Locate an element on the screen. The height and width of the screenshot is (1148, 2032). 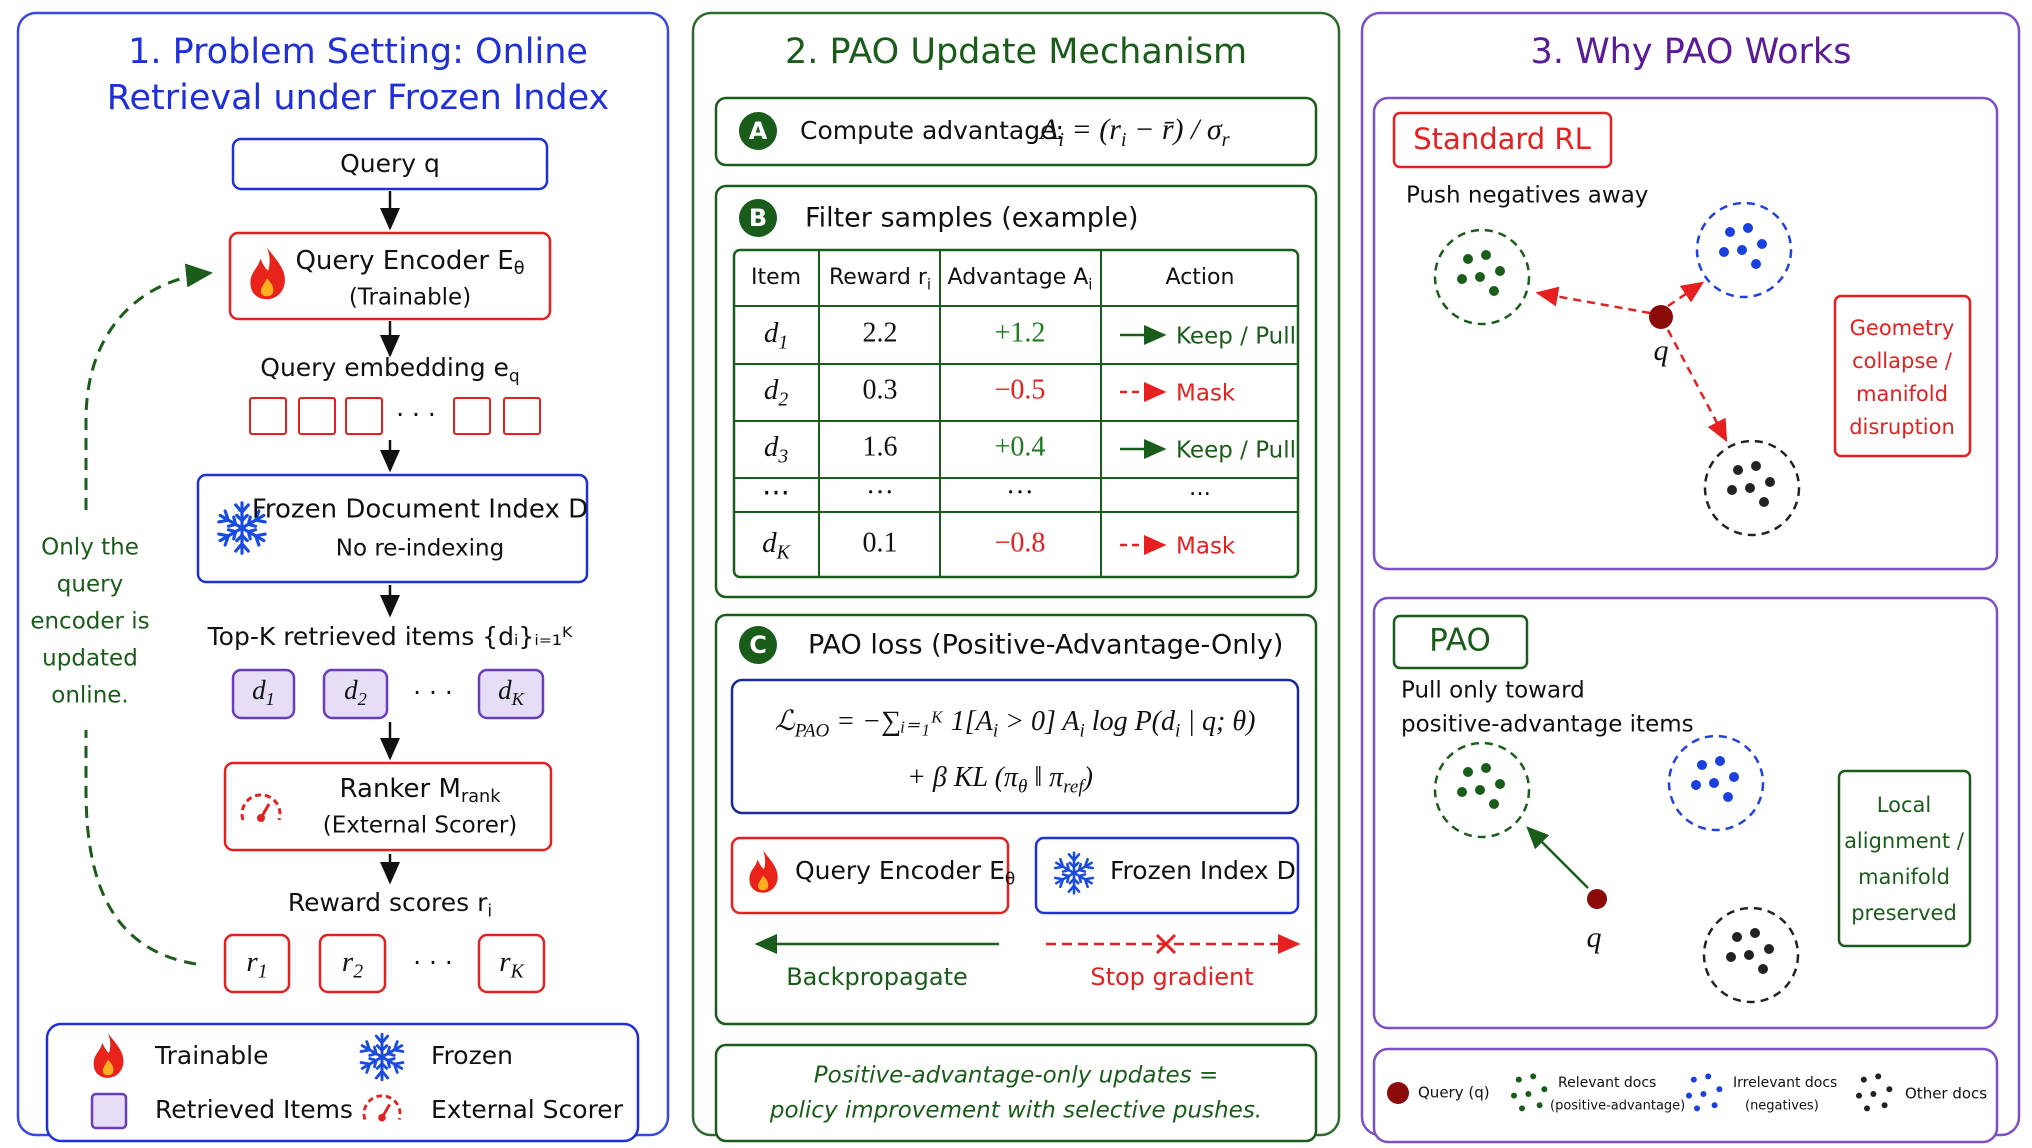
pao-note: manifold is located at coordinates (1904, 877).